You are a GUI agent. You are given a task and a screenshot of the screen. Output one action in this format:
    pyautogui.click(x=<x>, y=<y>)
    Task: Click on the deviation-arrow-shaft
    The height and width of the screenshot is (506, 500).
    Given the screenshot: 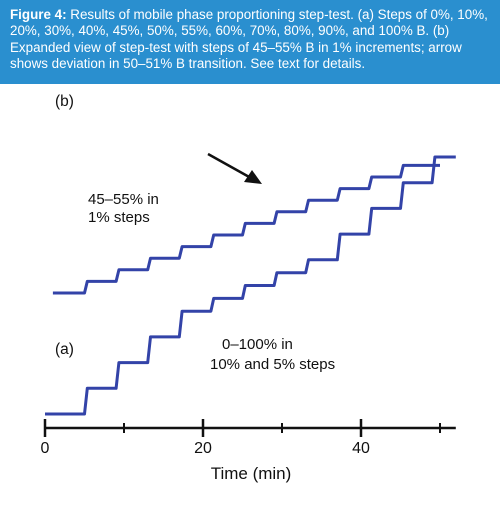 What is the action you would take?
    pyautogui.click(x=229, y=166)
    